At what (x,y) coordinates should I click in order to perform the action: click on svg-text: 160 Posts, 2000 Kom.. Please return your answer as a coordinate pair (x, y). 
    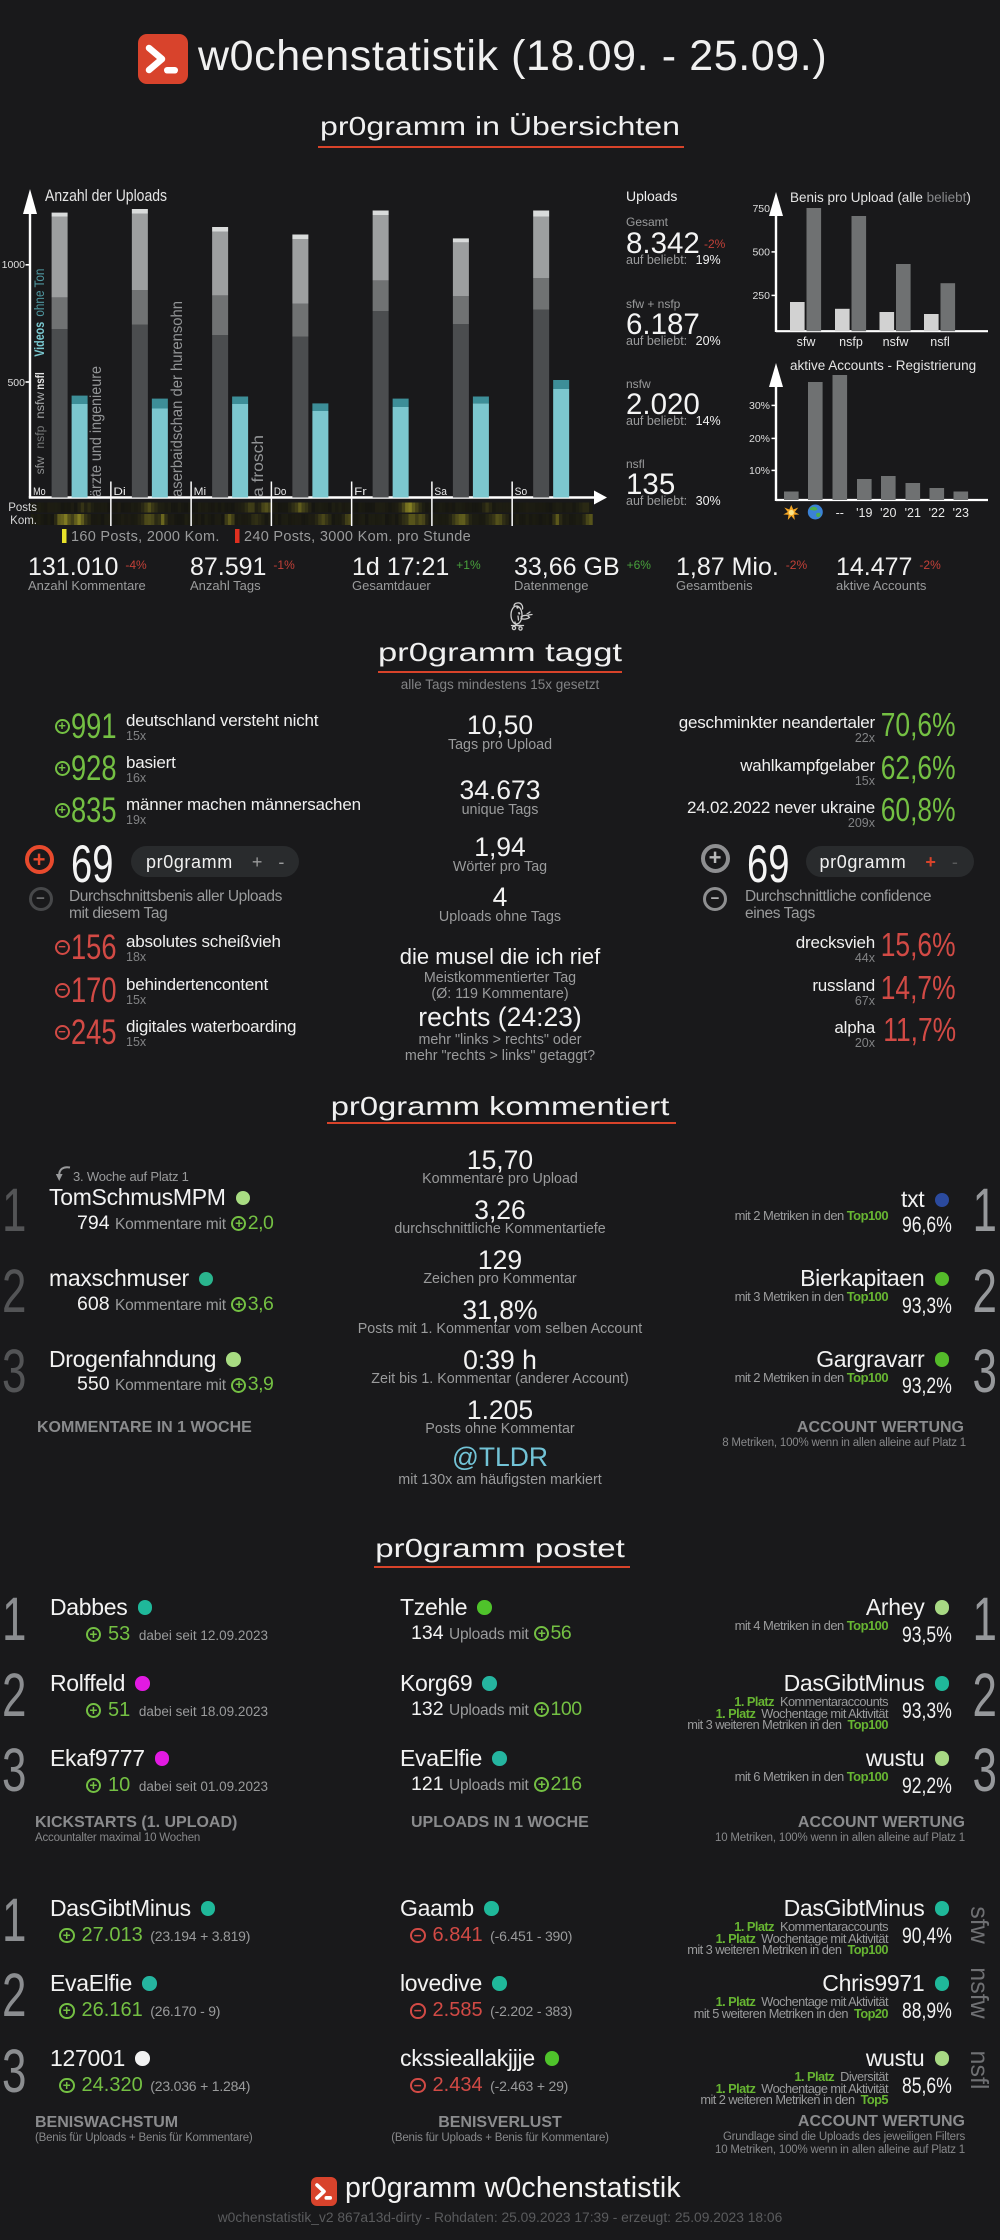
    Looking at the image, I should click on (145, 537).